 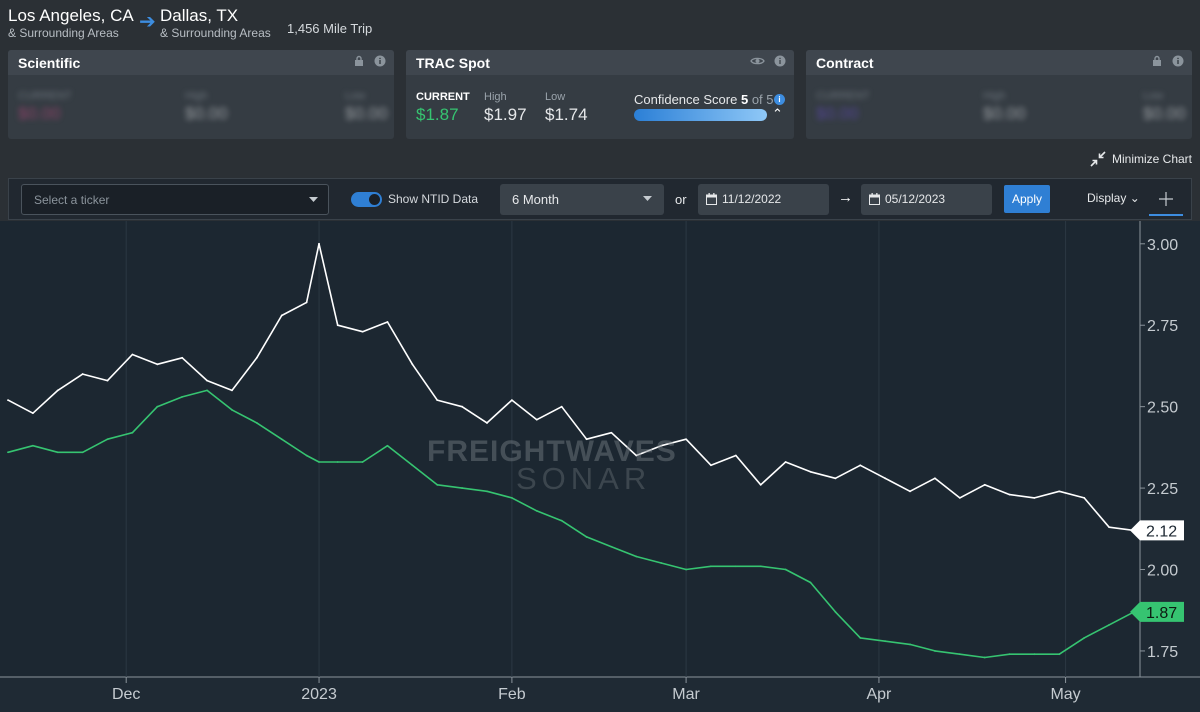 I want to click on origin-subtitle: & Surrounding Areas, so click(x=63, y=33).